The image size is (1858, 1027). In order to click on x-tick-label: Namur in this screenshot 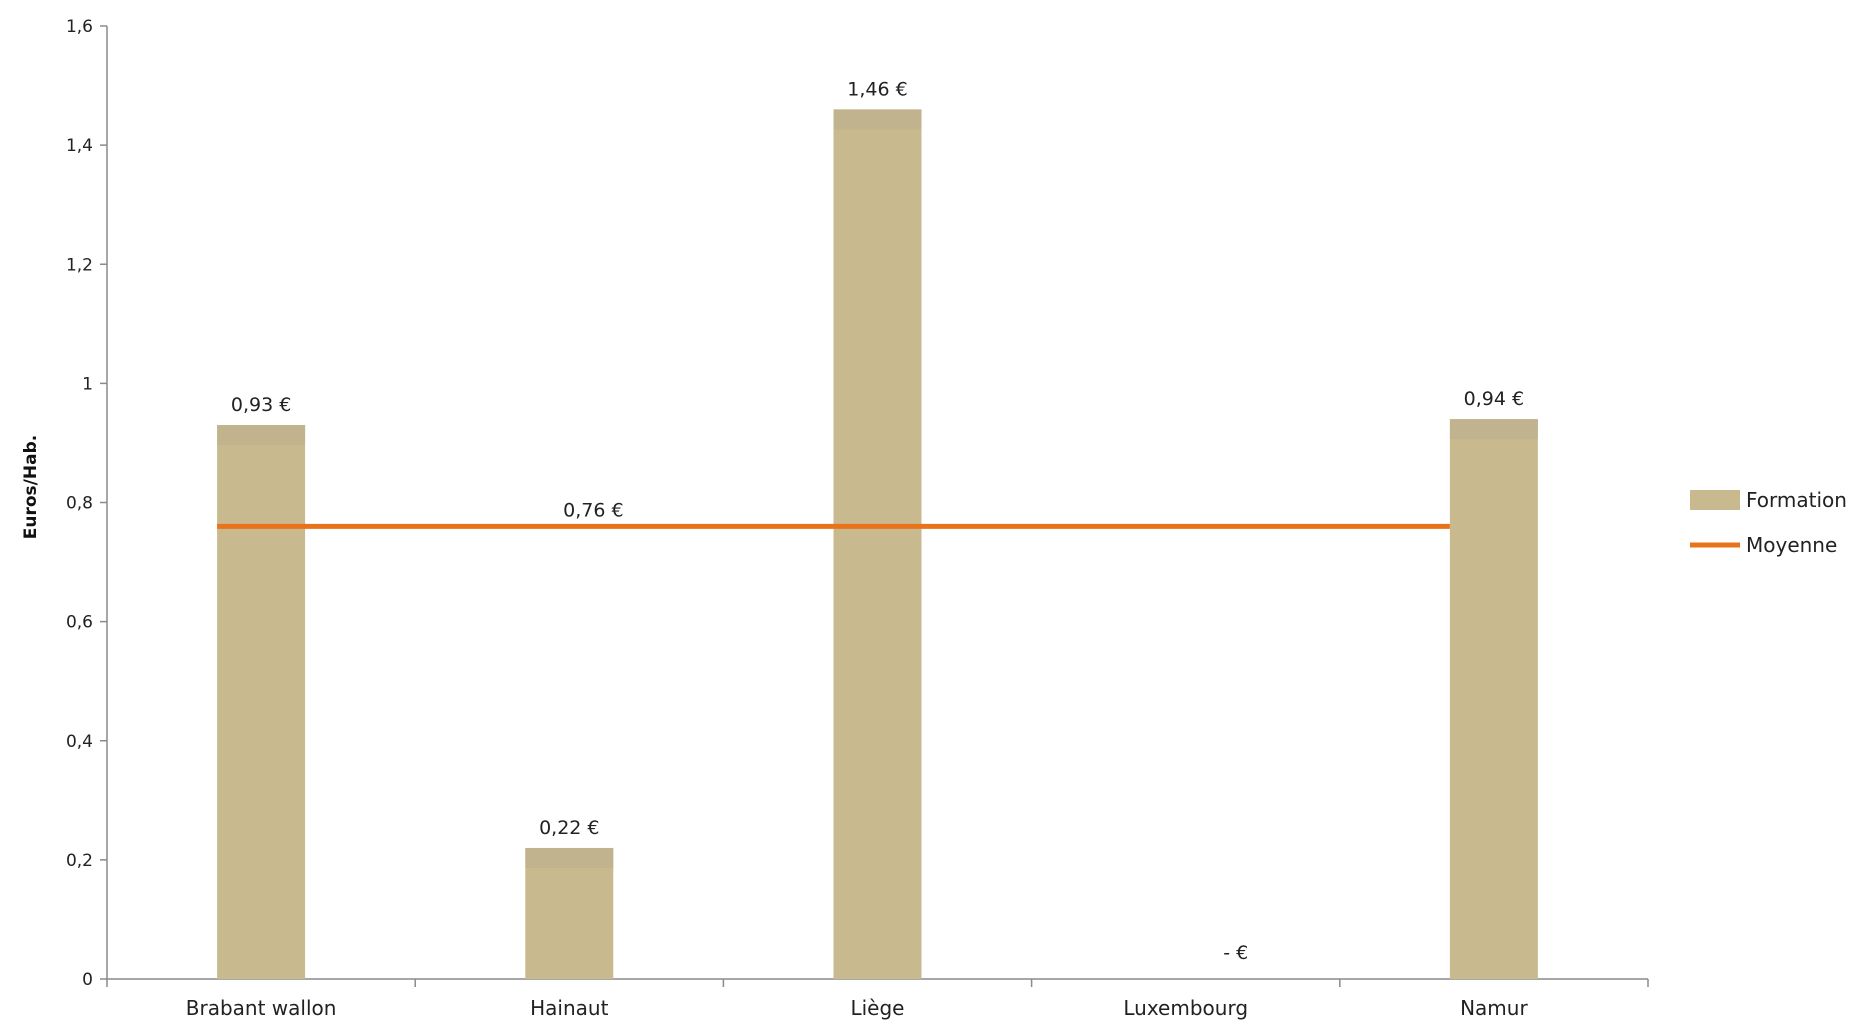, I will do `click(1494, 1008)`.